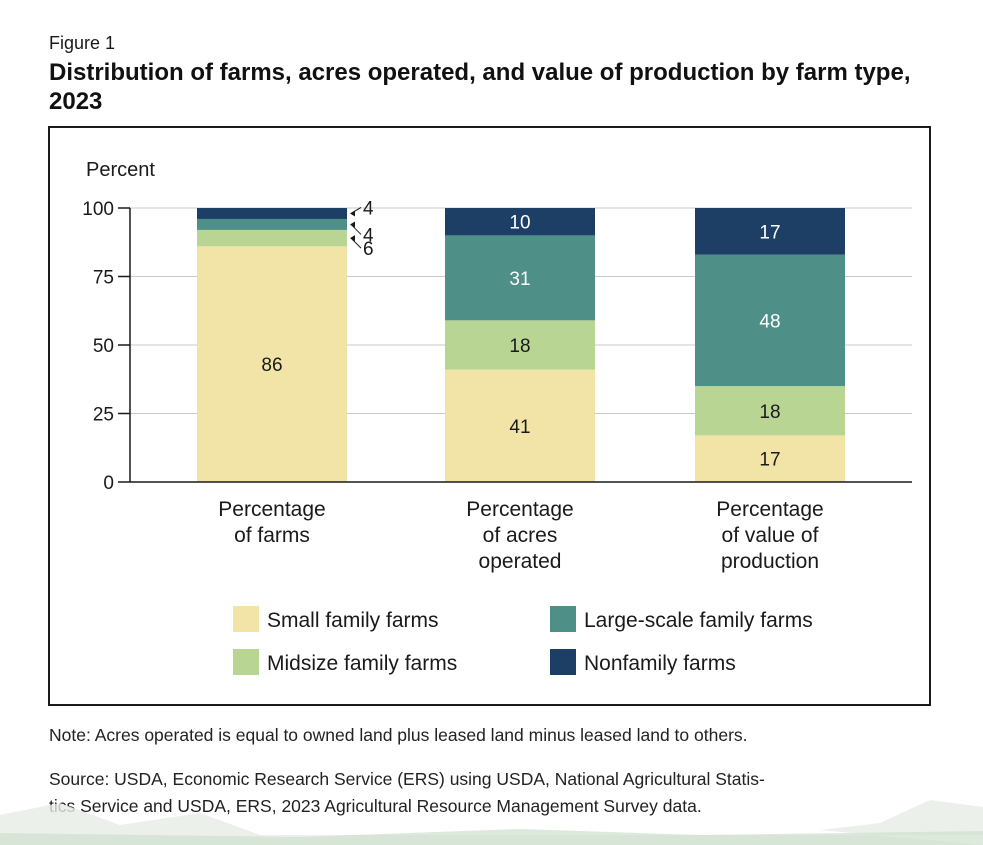 This screenshot has height=845, width=983. Describe the element at coordinates (103, 346) in the screenshot. I see `y-tick-label: 50` at that location.